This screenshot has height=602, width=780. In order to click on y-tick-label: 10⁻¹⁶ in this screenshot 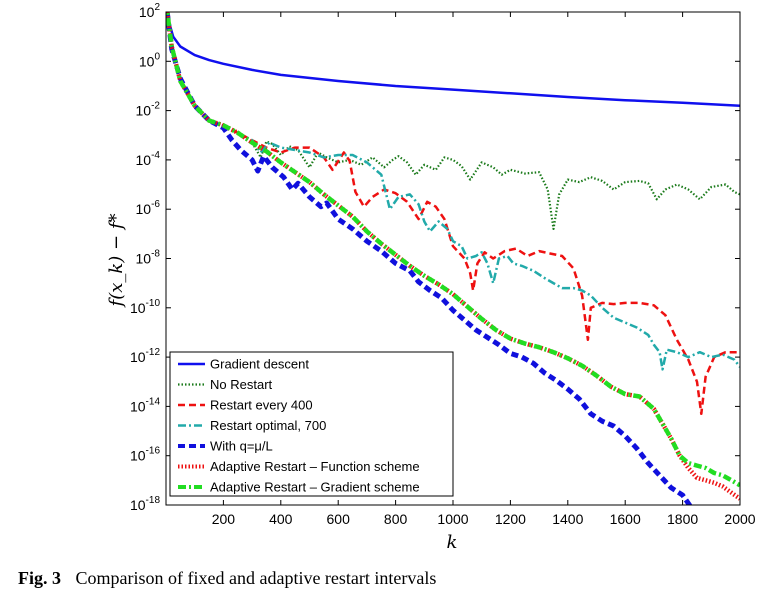, I will do `click(145, 455)`.